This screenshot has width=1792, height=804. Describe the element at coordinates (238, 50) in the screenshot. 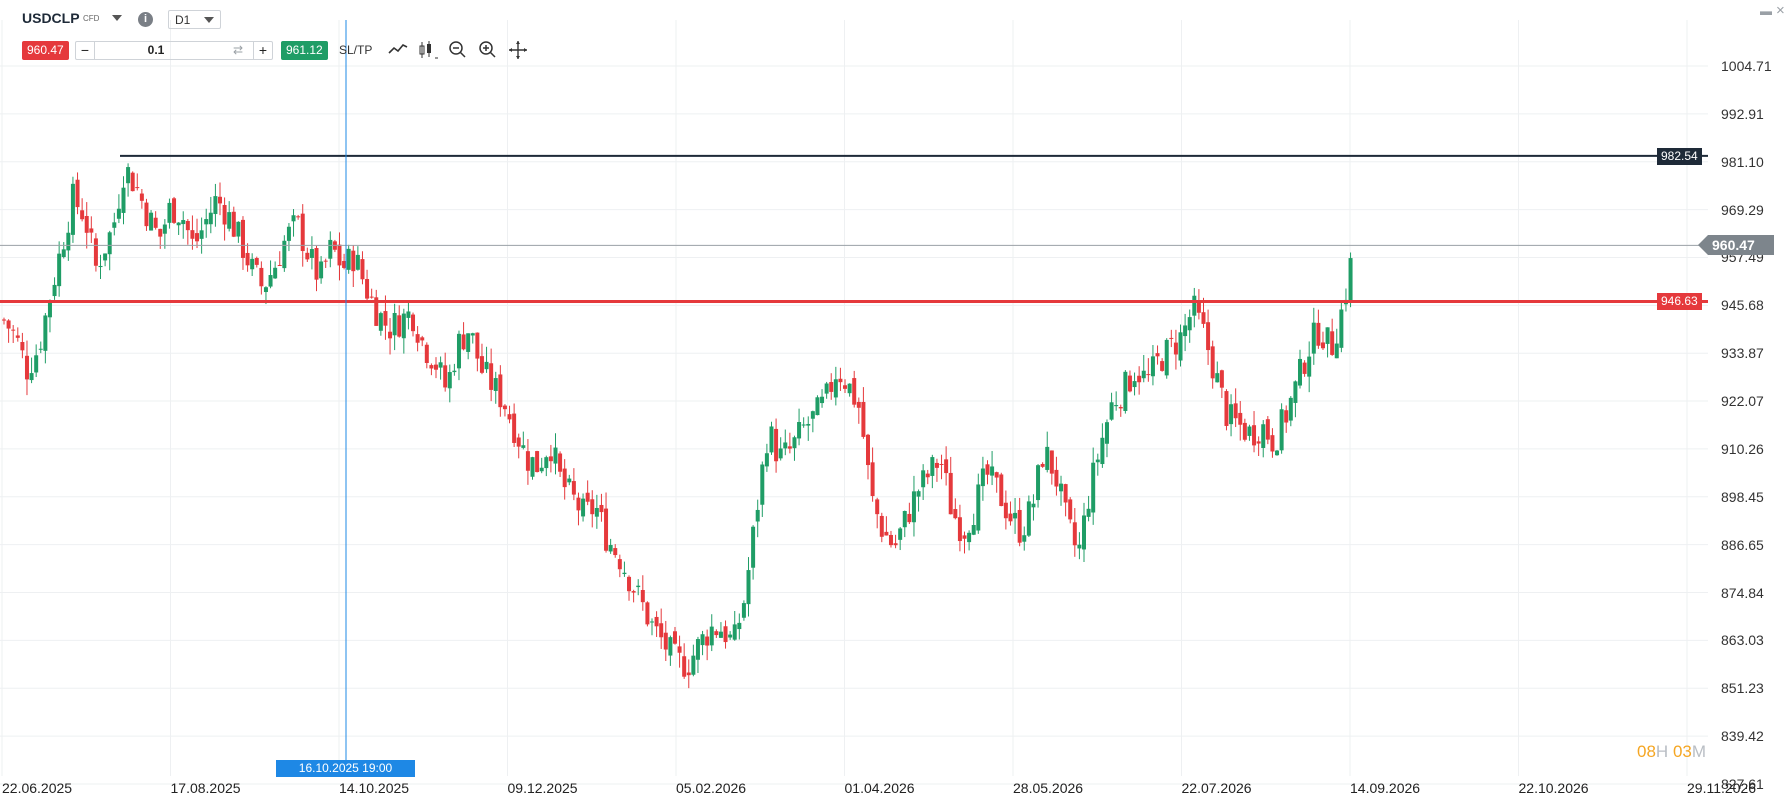

I see `swap-icon: ⇄` at that location.